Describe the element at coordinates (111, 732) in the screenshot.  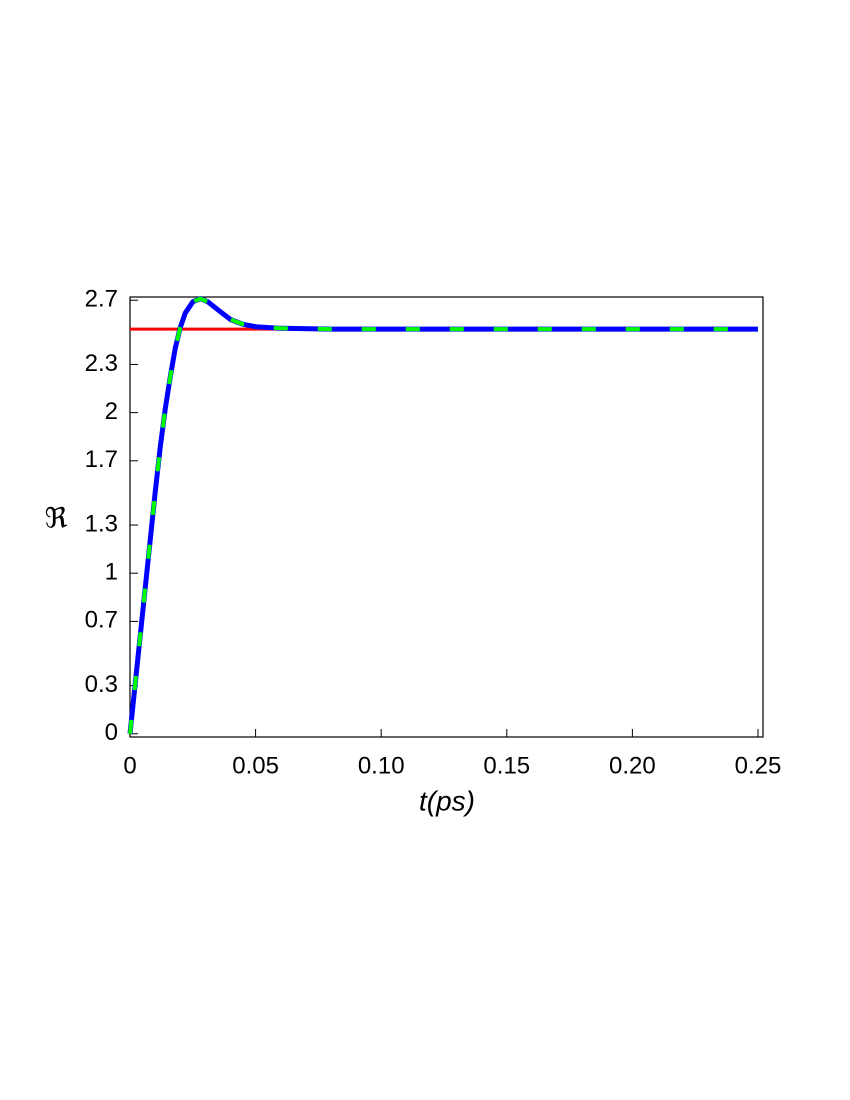
I see `y-tick-label: 0` at that location.